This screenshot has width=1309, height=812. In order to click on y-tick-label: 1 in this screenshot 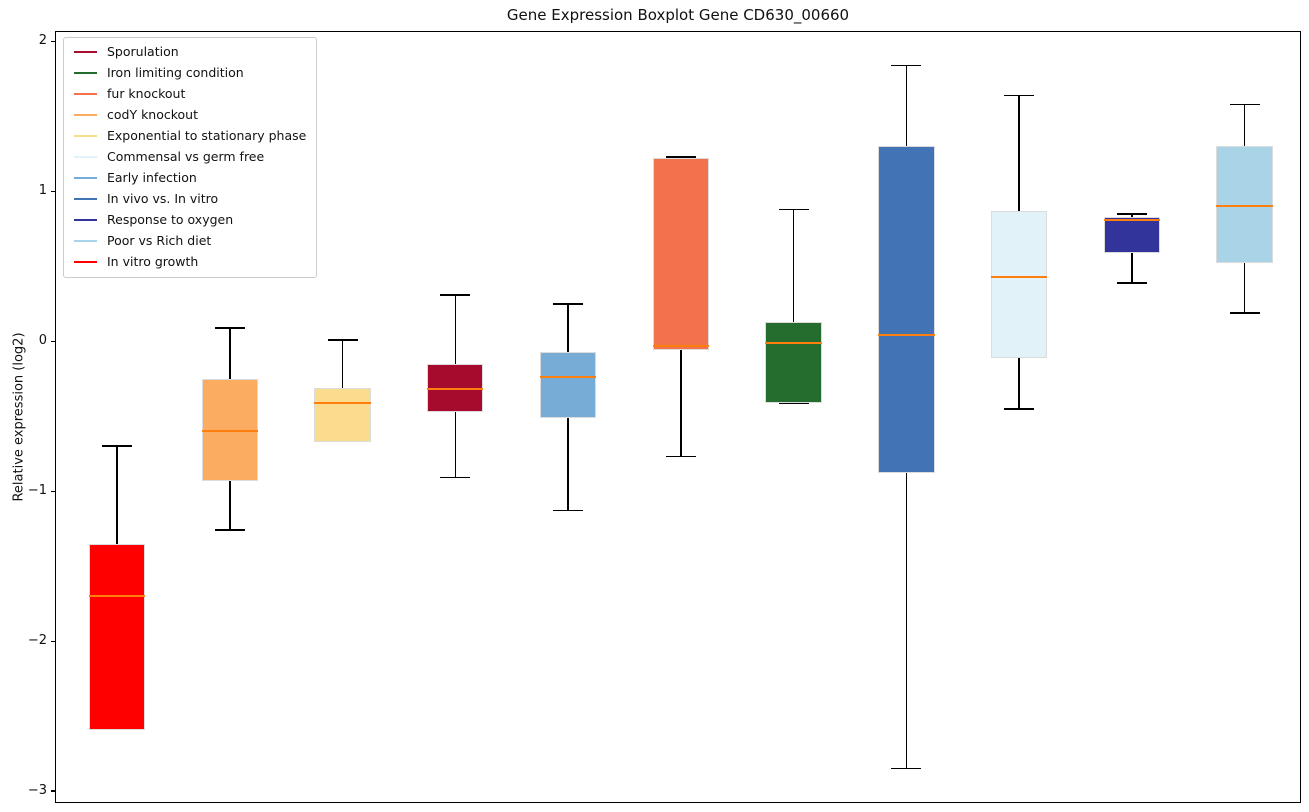, I will do `click(42, 191)`.